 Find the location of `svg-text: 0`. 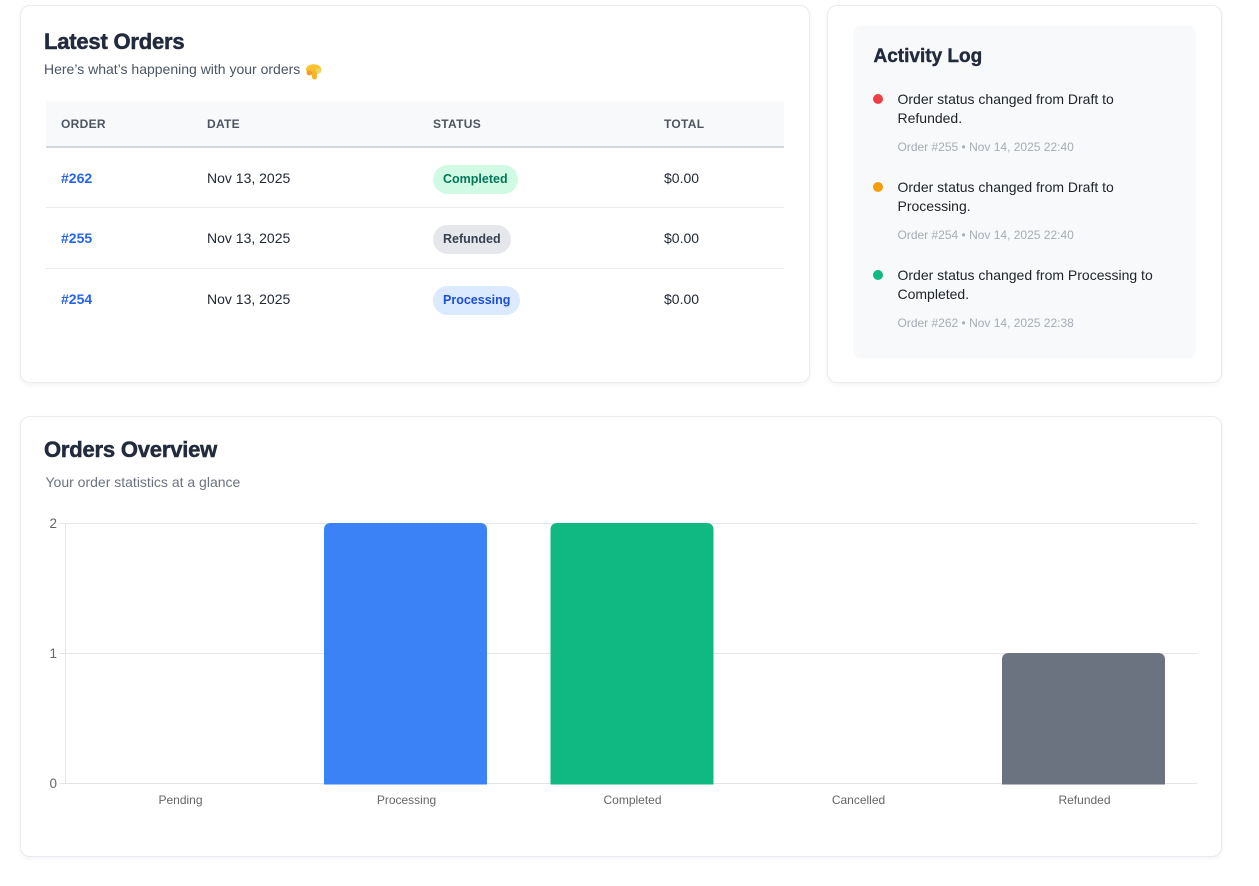

svg-text: 0 is located at coordinates (53, 783).